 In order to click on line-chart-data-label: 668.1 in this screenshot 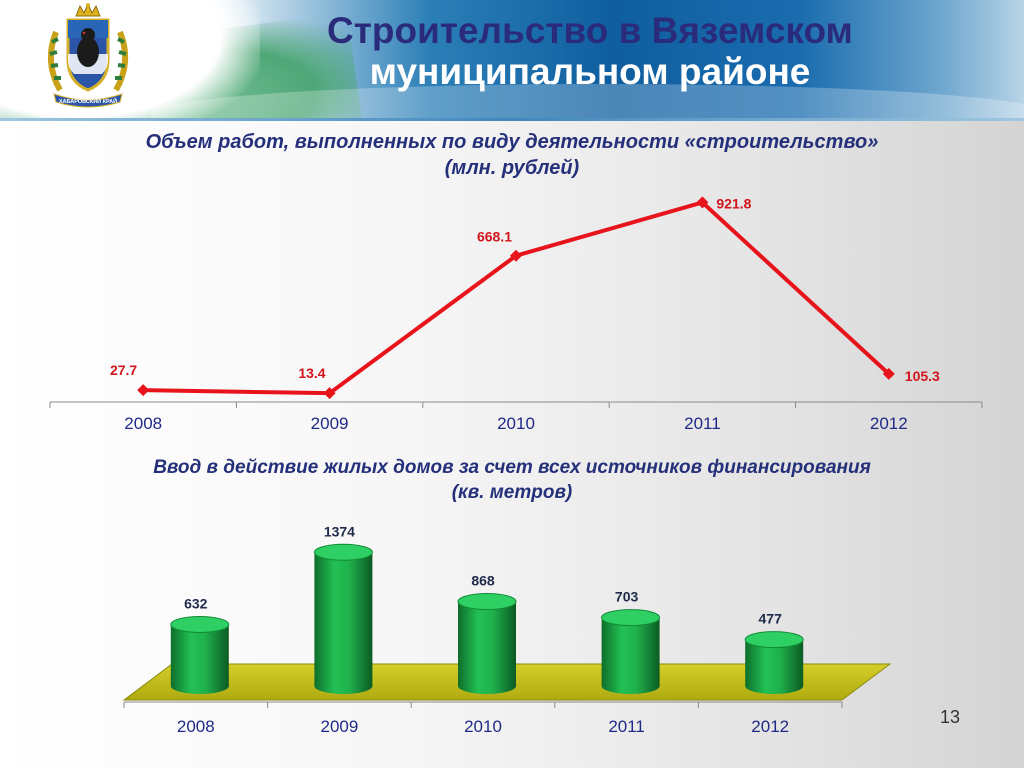, I will do `click(494, 237)`.